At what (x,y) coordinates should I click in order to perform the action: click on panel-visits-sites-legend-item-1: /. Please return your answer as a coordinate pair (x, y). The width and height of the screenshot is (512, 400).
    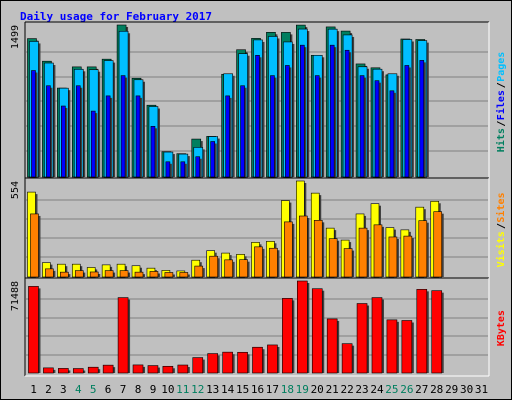
    Looking at the image, I should click on (501, 226).